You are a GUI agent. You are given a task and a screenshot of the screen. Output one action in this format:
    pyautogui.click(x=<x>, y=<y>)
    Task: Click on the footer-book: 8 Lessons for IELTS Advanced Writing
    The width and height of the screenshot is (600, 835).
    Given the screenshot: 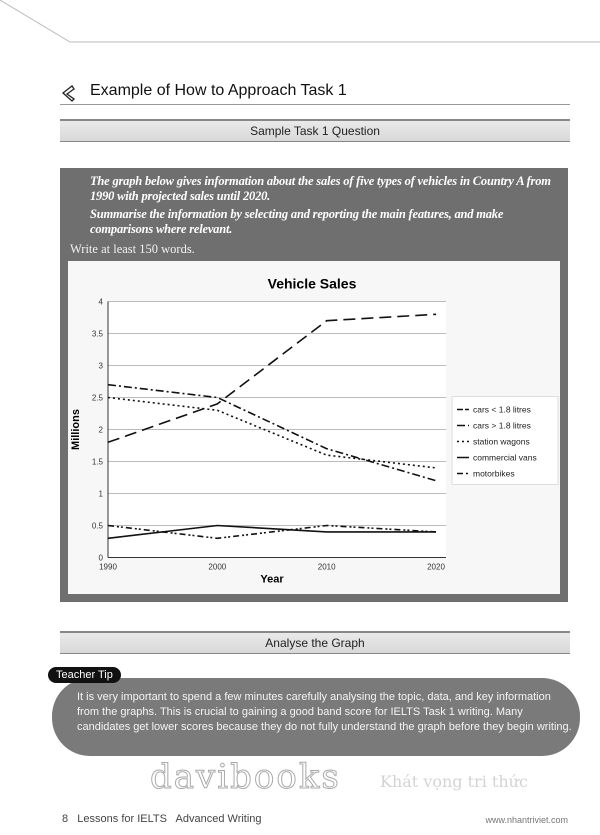 What is the action you would take?
    pyautogui.click(x=162, y=819)
    